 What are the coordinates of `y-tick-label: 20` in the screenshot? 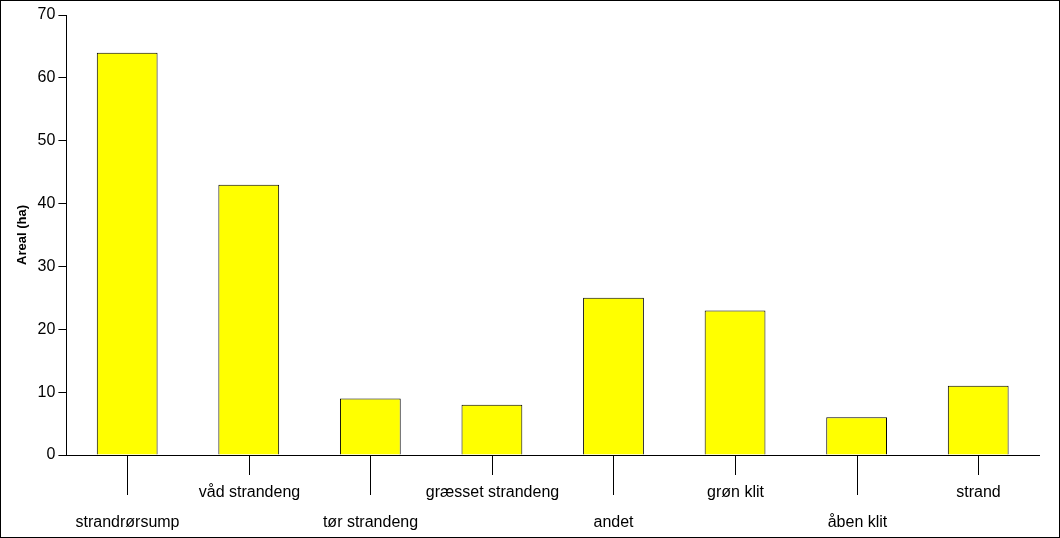 It's located at (46, 328).